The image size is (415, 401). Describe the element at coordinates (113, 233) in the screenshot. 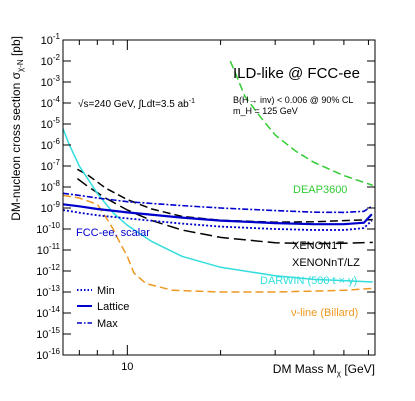

I see `label-fcc-ee-scalar: FCC-ee, scalar` at that location.